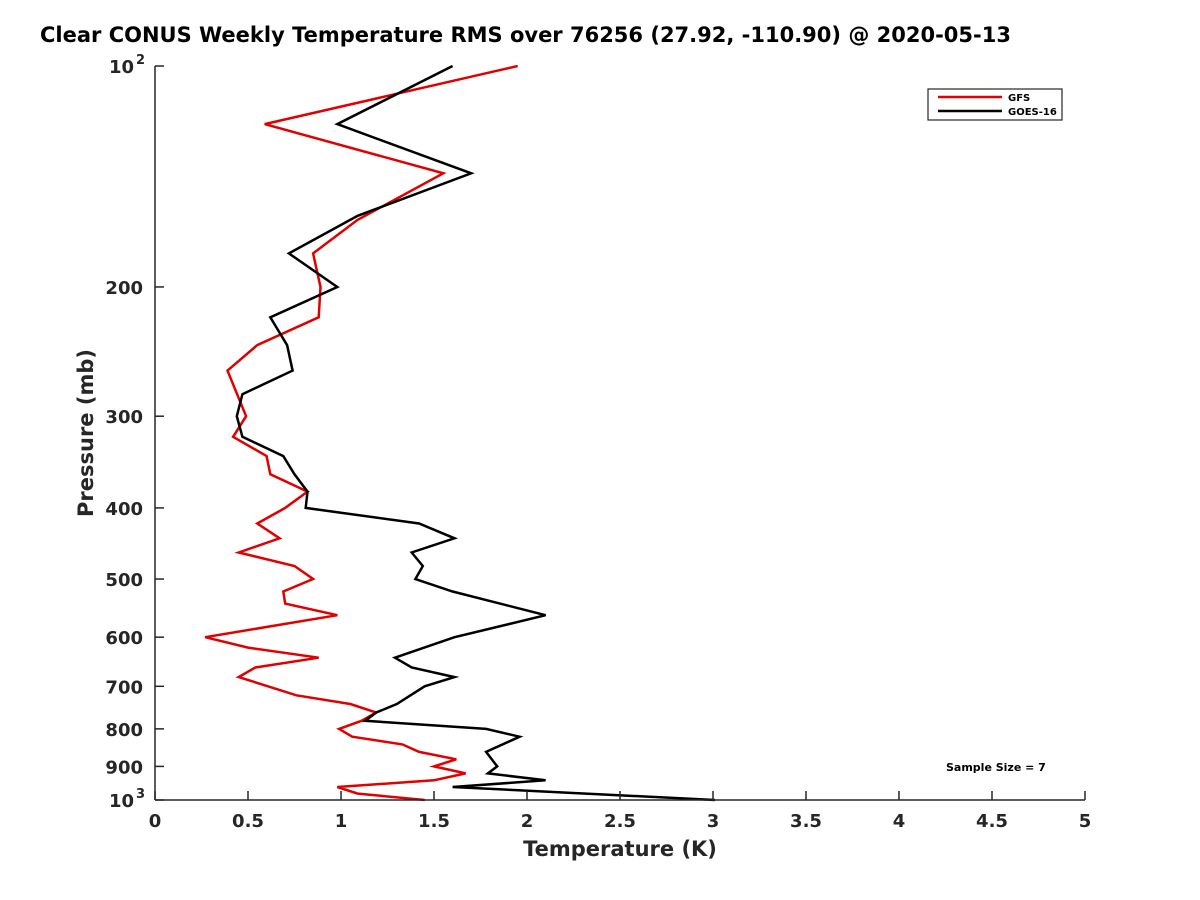 The height and width of the screenshot is (900, 1200). Describe the element at coordinates (124, 638) in the screenshot. I see `y-tick-label: 600` at that location.